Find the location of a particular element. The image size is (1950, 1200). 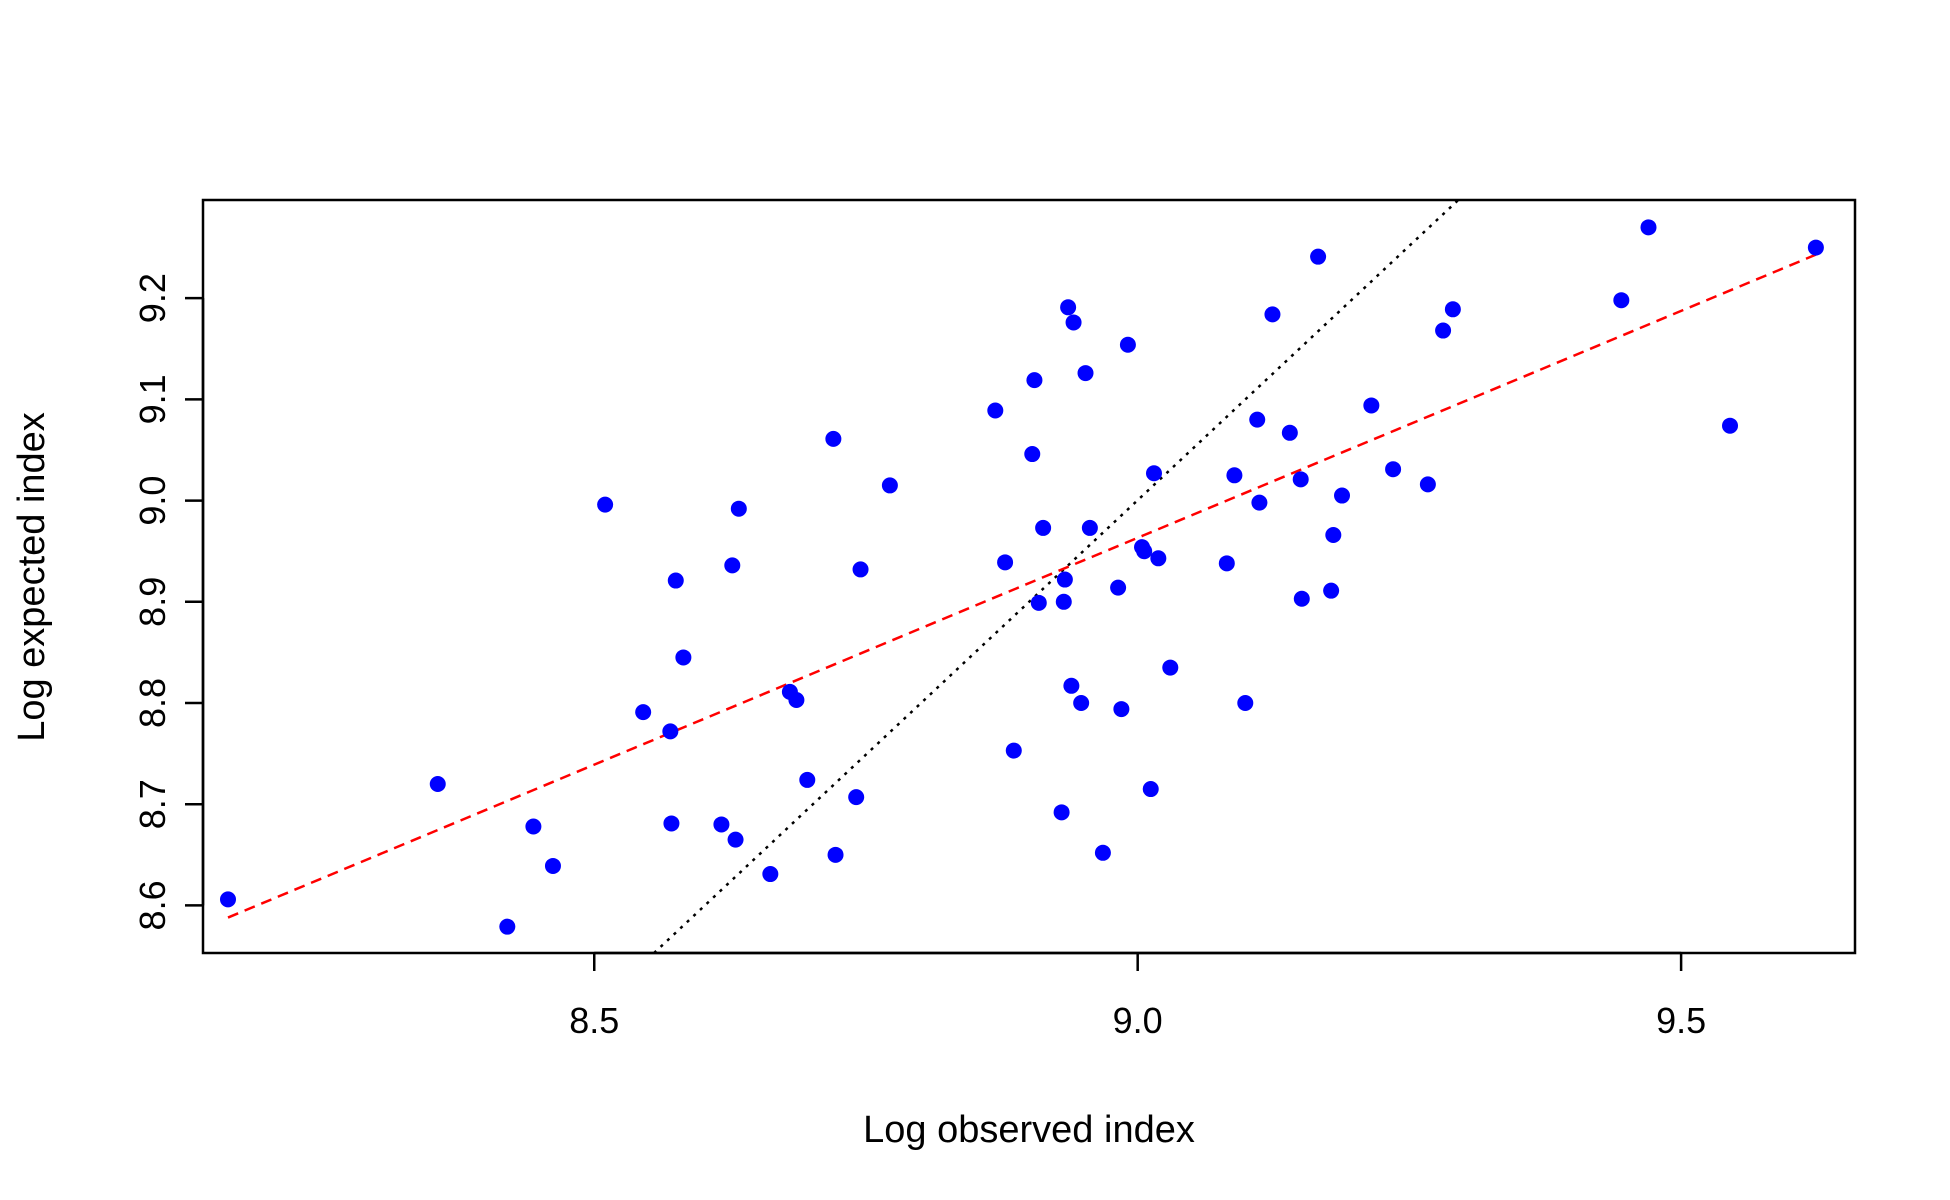

y-tick-label: 8.9 is located at coordinates (152, 602).